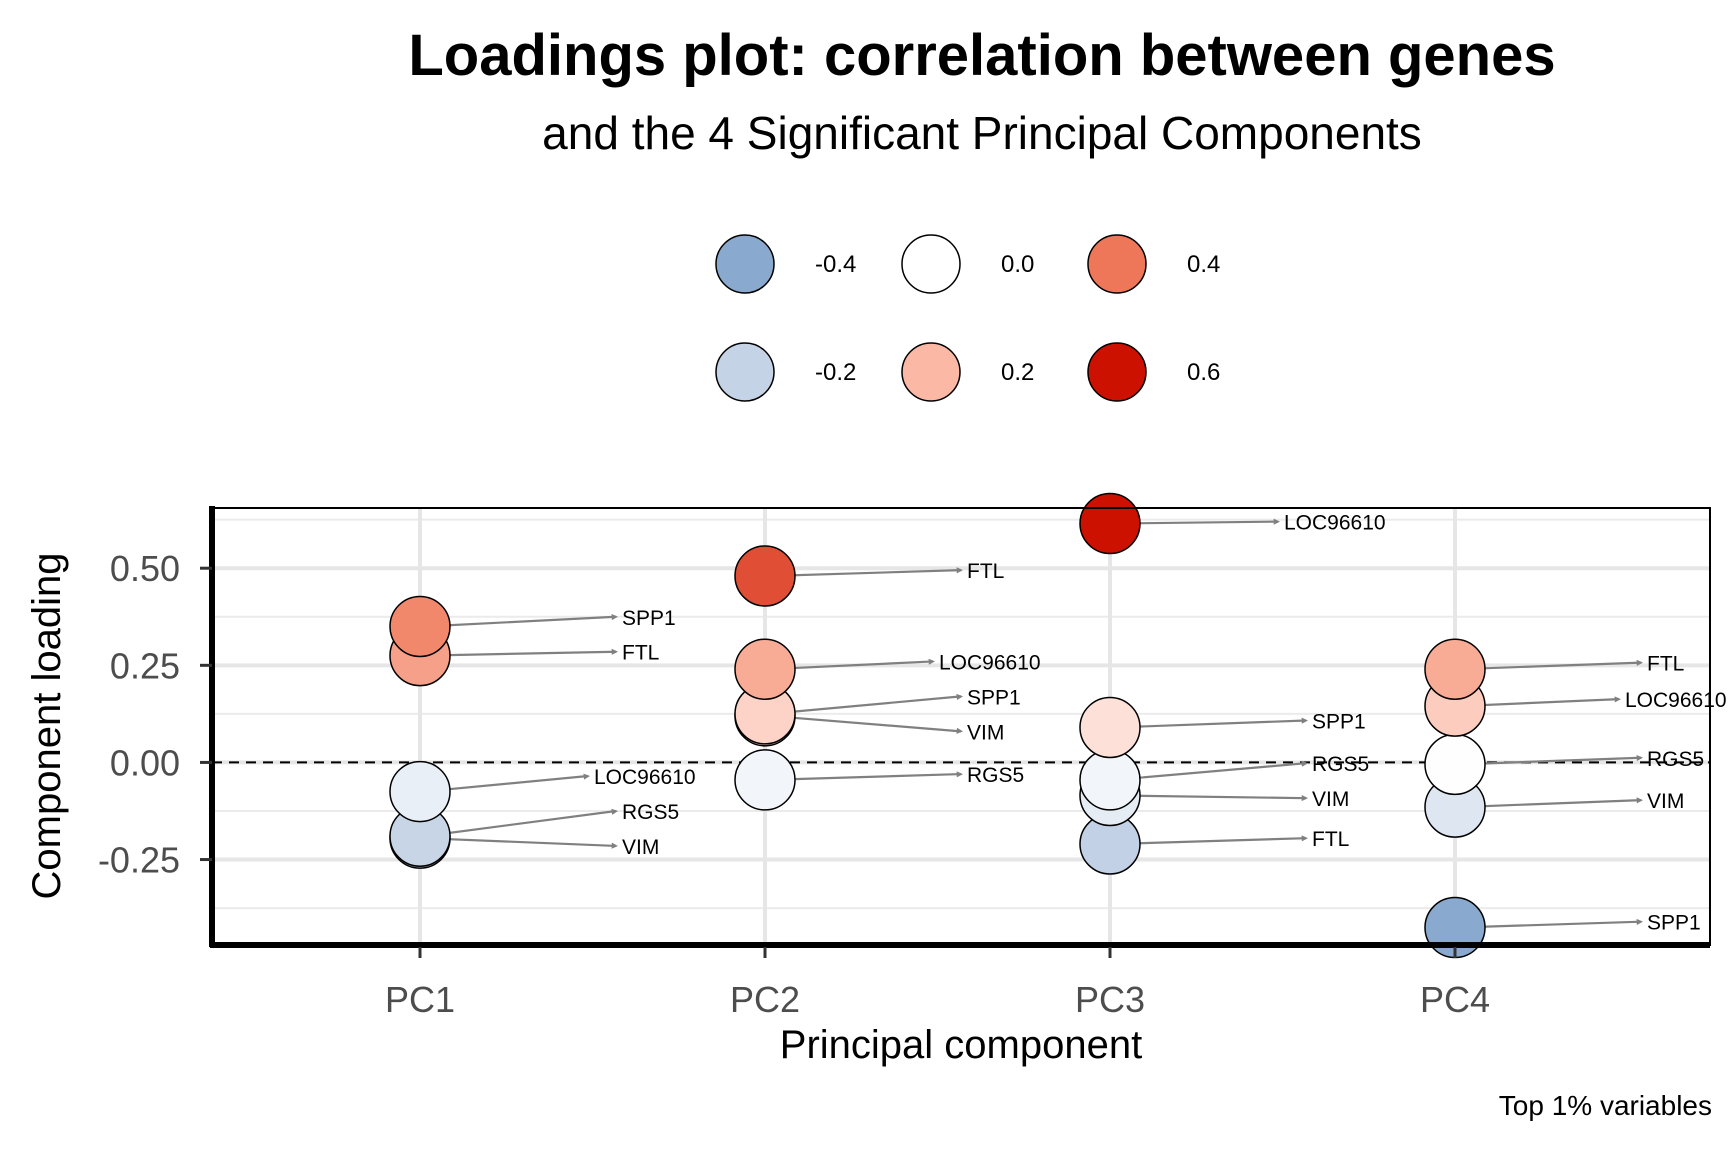  Describe the element at coordinates (1110, 999) in the screenshot. I see `x-tick-label: PC3` at that location.